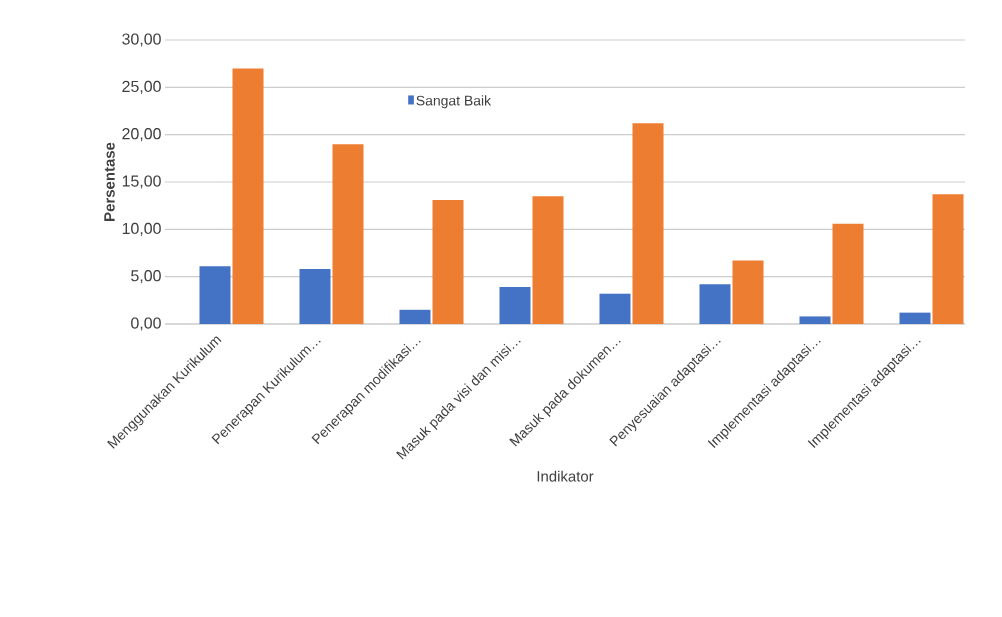 The height and width of the screenshot is (617, 1002). What do you see at coordinates (109, 181) in the screenshot?
I see `y-axis-title: Persentase` at bounding box center [109, 181].